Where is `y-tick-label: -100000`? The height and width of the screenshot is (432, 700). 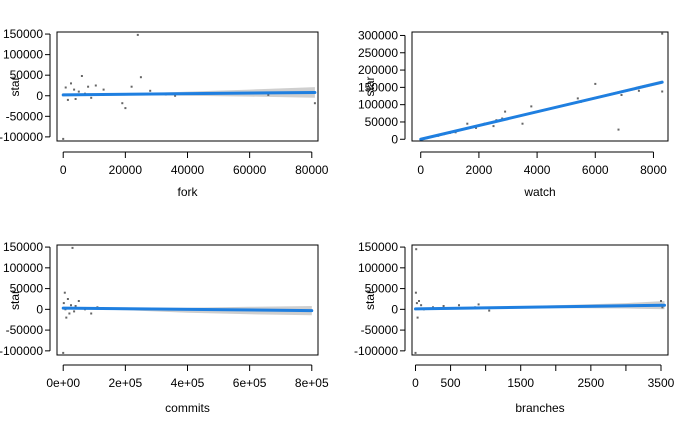 y-tick-label: -100000 is located at coordinates (376, 351).